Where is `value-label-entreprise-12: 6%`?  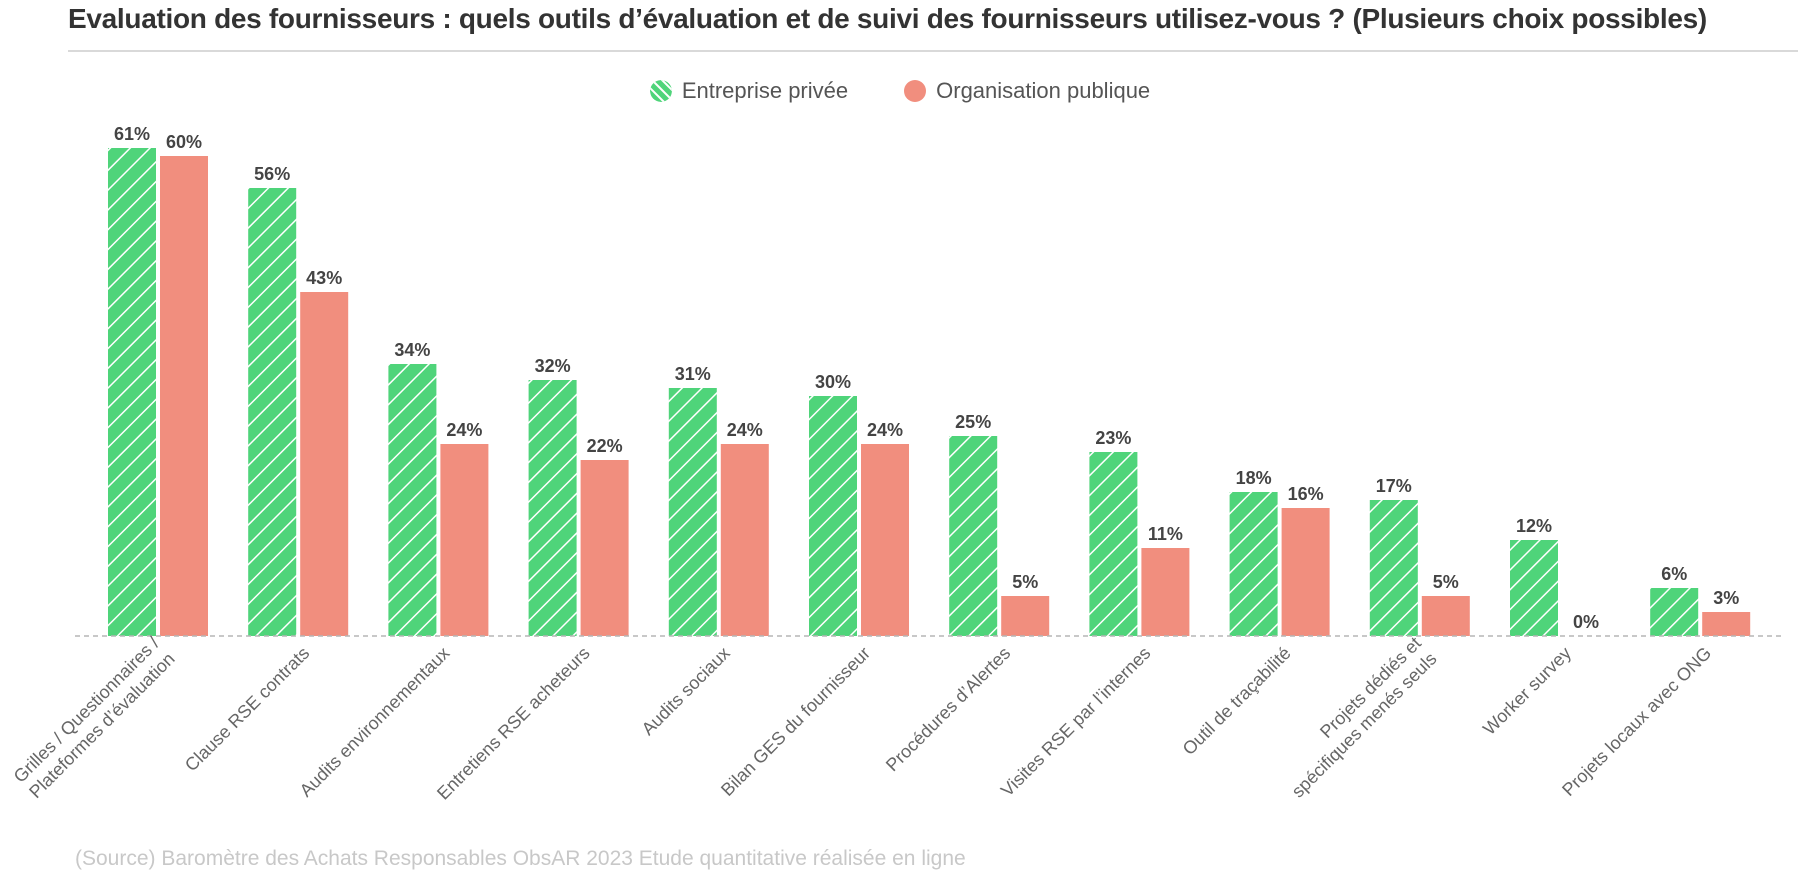 value-label-entreprise-12: 6% is located at coordinates (1674, 574).